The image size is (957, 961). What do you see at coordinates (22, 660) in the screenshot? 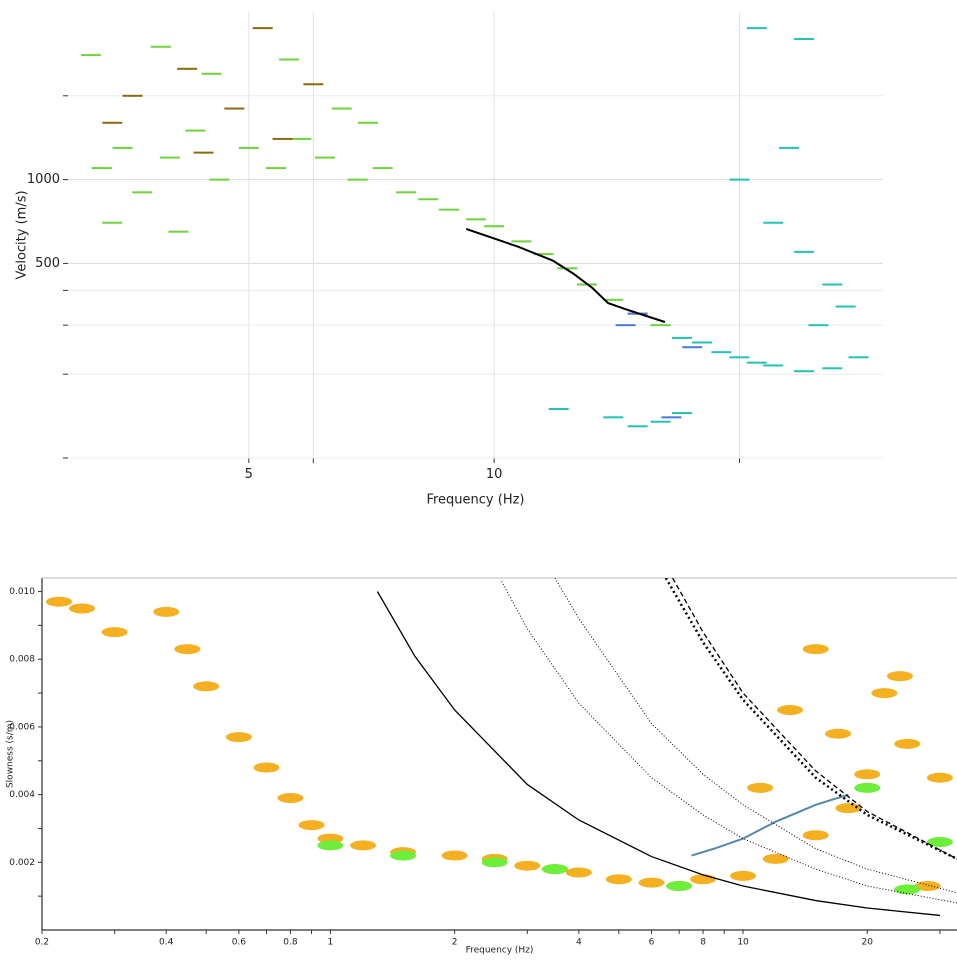
I see `y-tick-label: 0.008` at bounding box center [22, 660].